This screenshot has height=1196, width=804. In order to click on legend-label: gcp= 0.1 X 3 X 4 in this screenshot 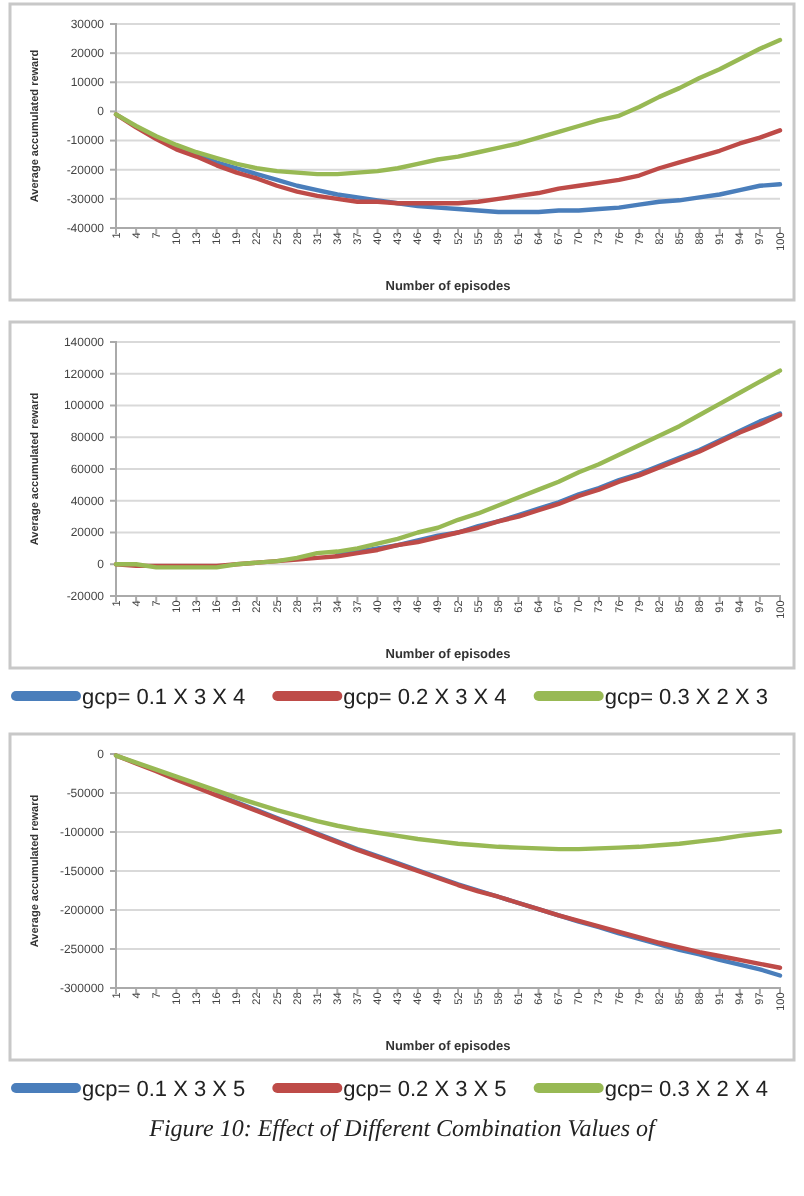, I will do `click(164, 698)`.